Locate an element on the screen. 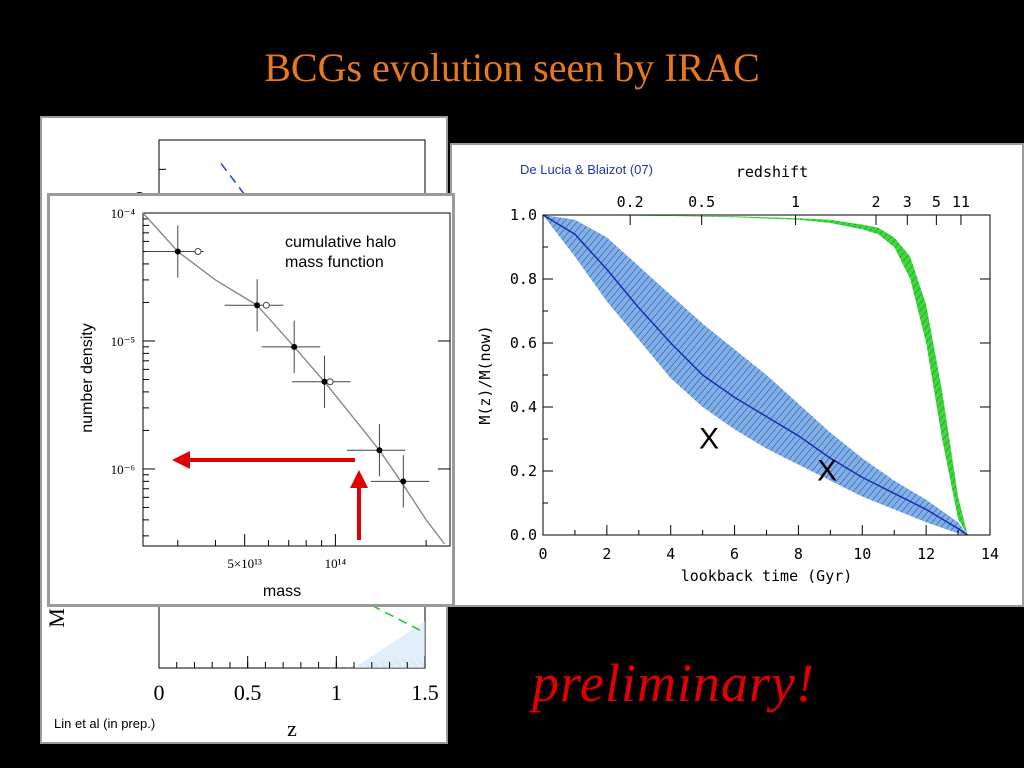 The width and height of the screenshot is (1024, 768). right-top-tick-label: 11 is located at coordinates (961, 202).